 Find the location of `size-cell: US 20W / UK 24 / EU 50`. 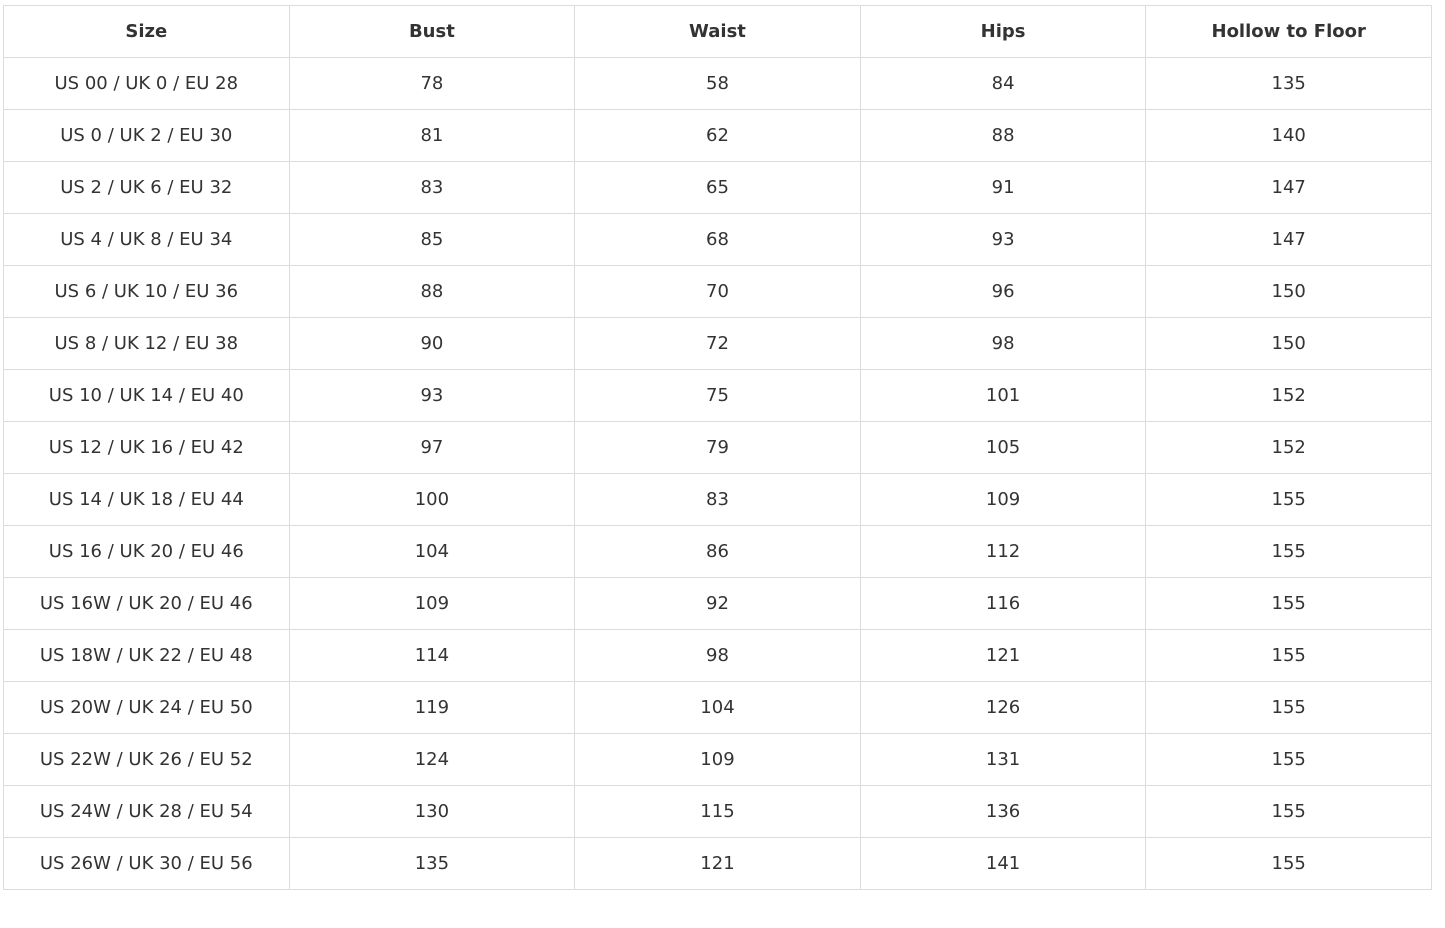

size-cell: US 20W / UK 24 / EU 50 is located at coordinates (146, 707).